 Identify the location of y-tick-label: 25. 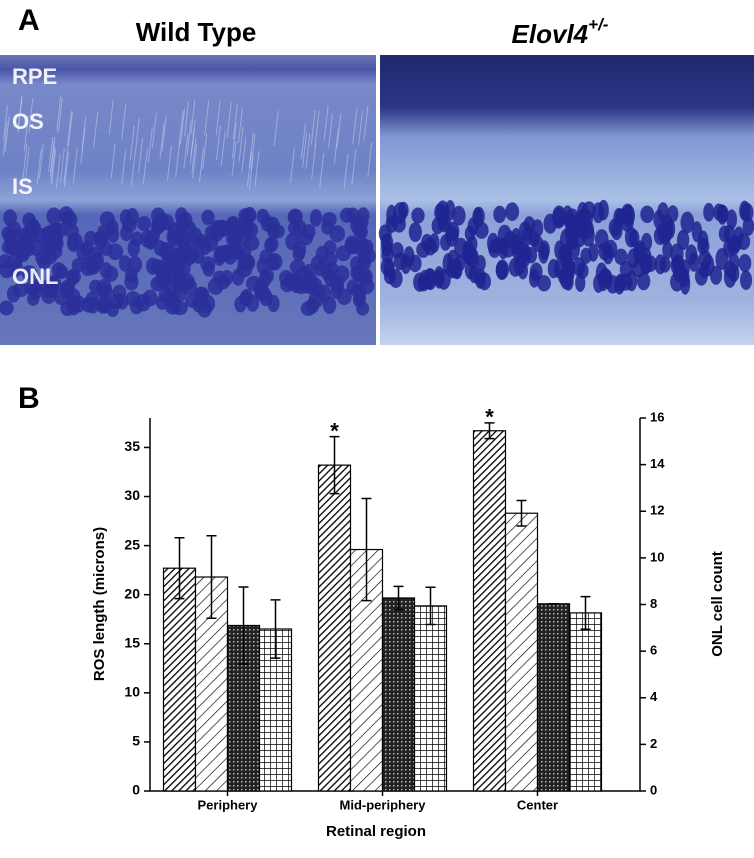
(132, 544).